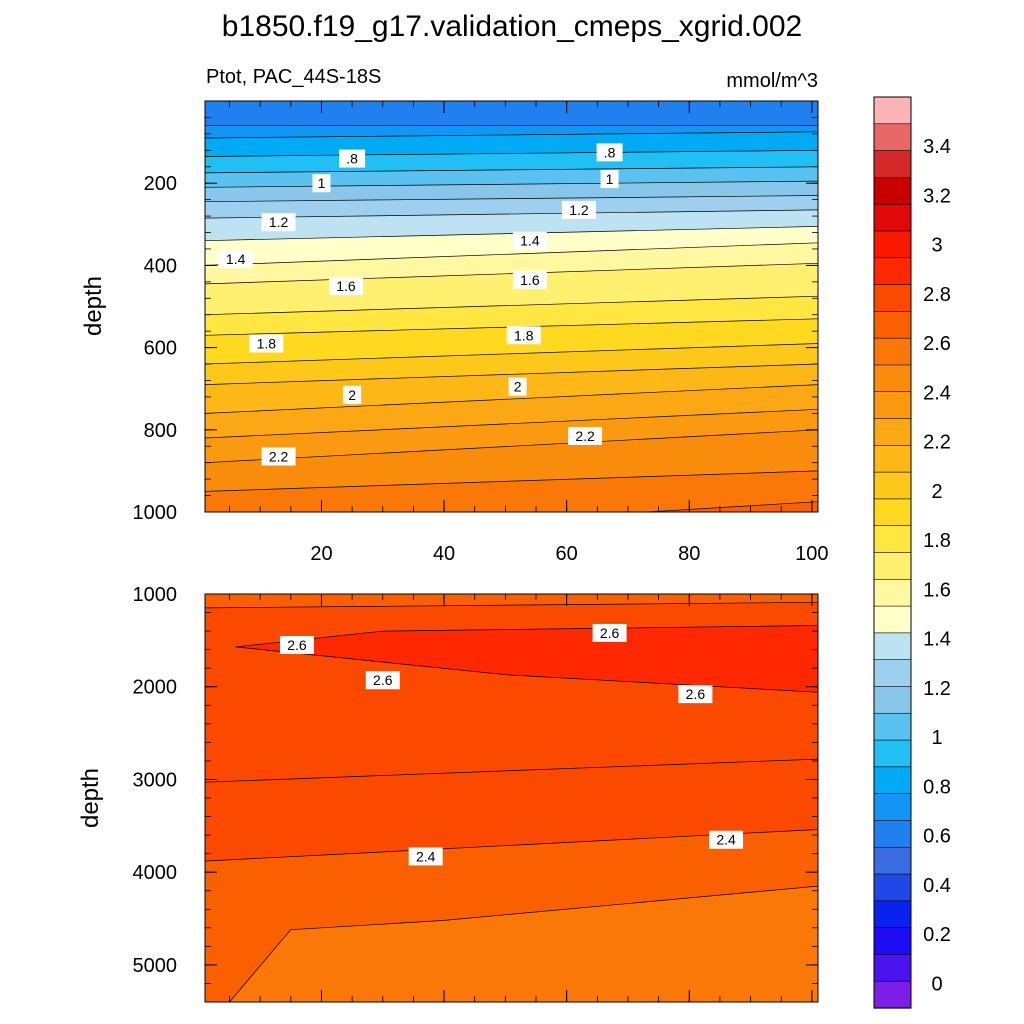 This screenshot has height=1024, width=1024. Describe the element at coordinates (937, 394) in the screenshot. I see `colorbar-tick-label: 2.4` at that location.